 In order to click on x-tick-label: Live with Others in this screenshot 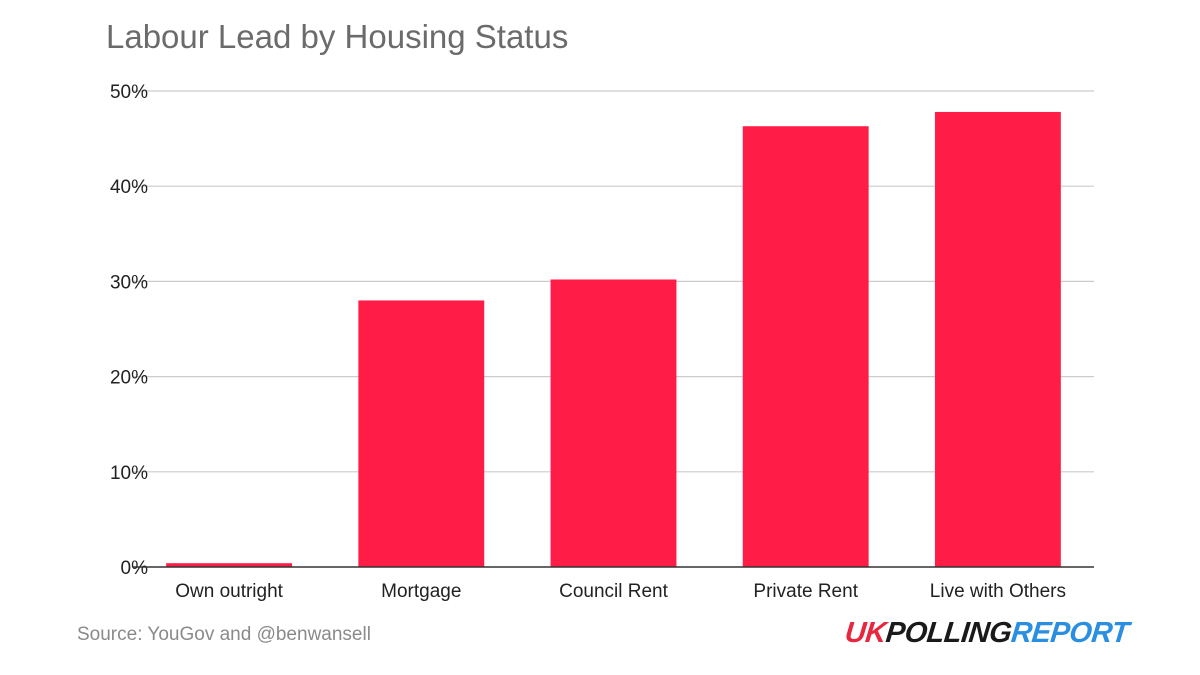, I will do `click(998, 591)`.